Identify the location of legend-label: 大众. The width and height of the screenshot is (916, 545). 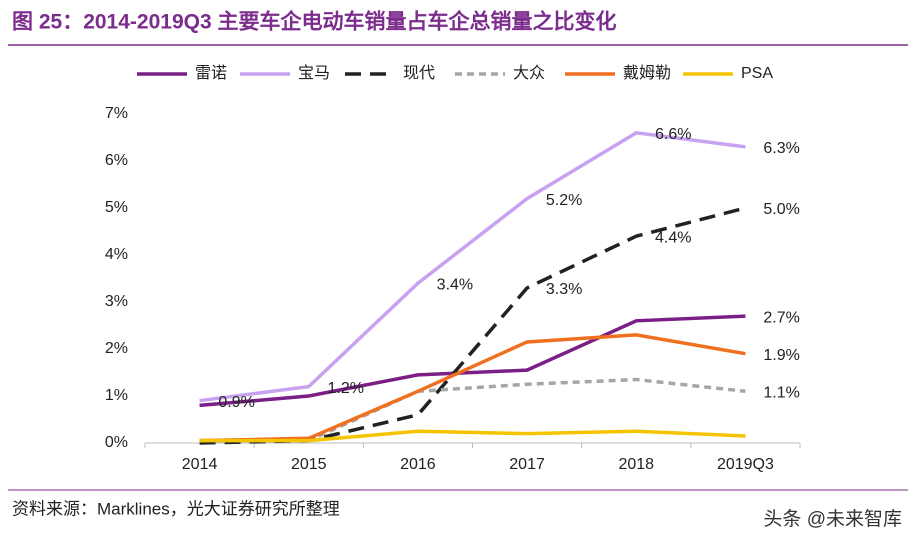
(529, 73).